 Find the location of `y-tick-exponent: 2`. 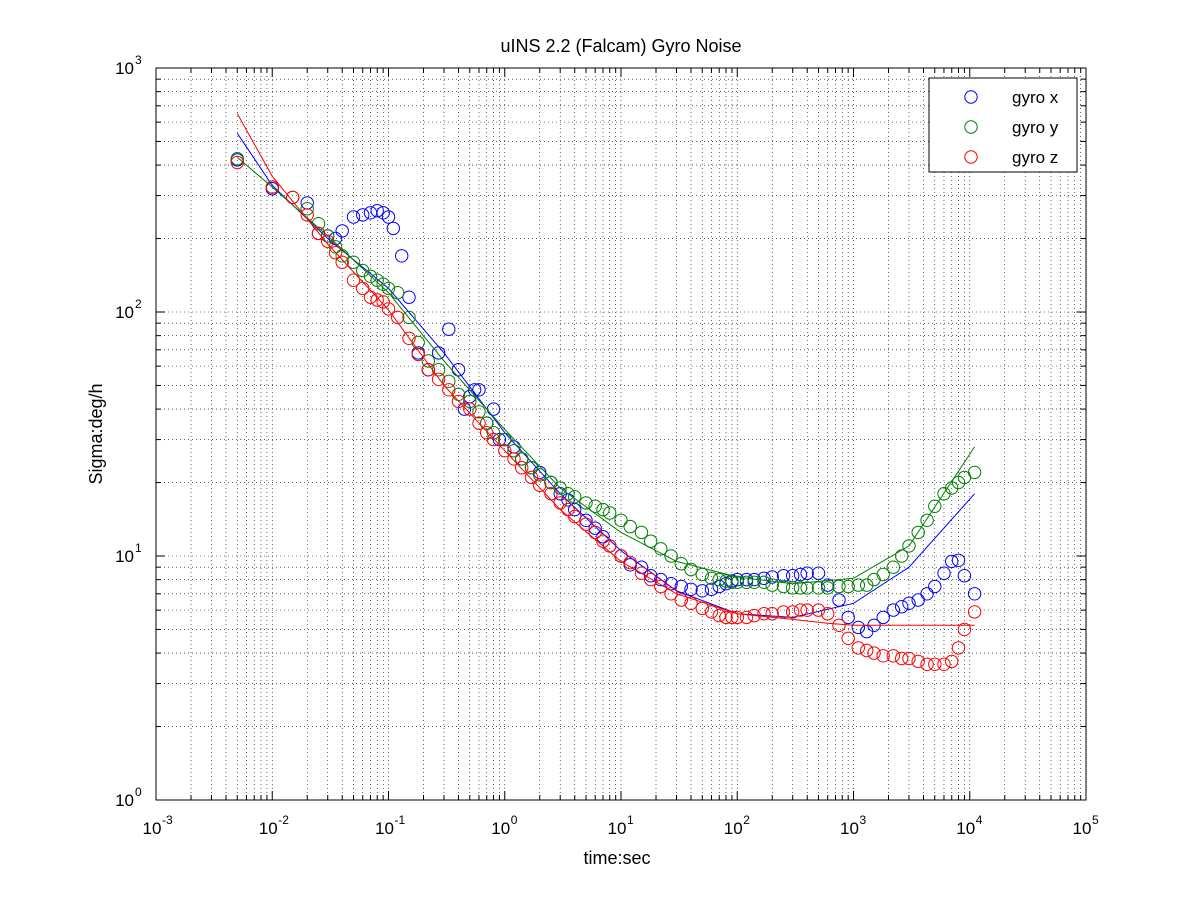

y-tick-exponent: 2 is located at coordinates (138, 304).